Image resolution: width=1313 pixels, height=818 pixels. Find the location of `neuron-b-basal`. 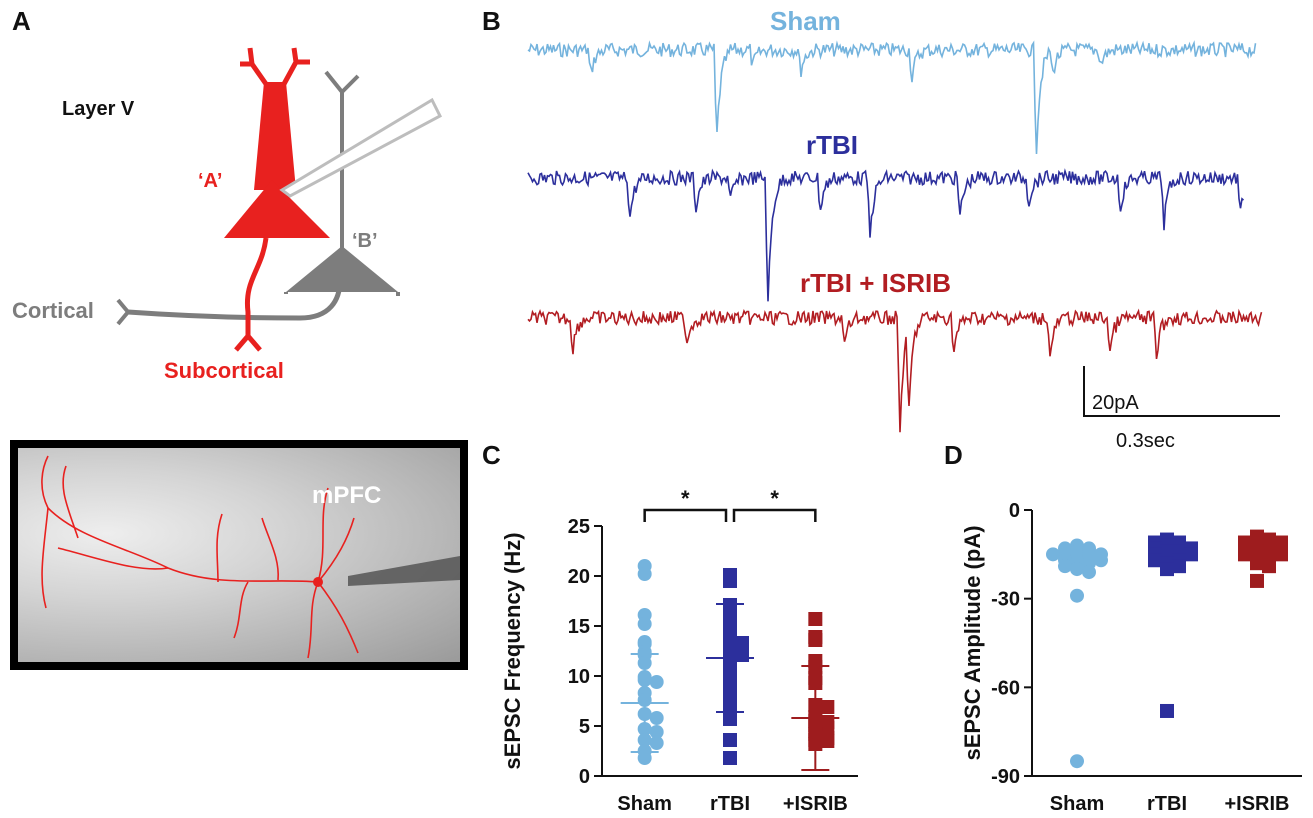

neuron-b-basal is located at coordinates (342, 294).